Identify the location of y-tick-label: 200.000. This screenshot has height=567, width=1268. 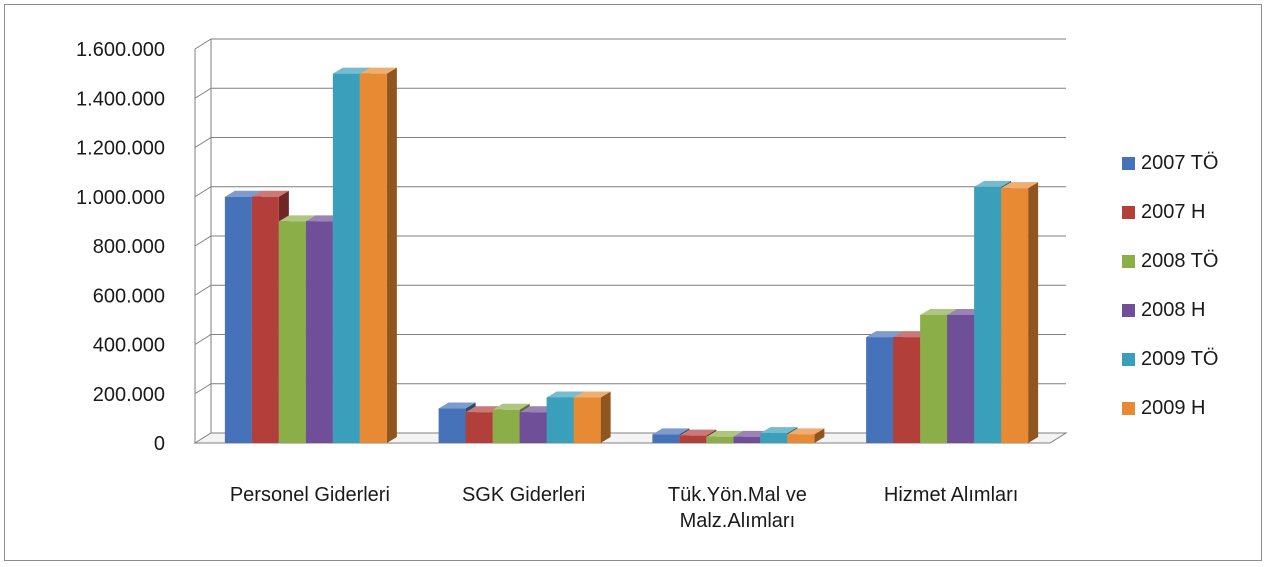
(129, 395).